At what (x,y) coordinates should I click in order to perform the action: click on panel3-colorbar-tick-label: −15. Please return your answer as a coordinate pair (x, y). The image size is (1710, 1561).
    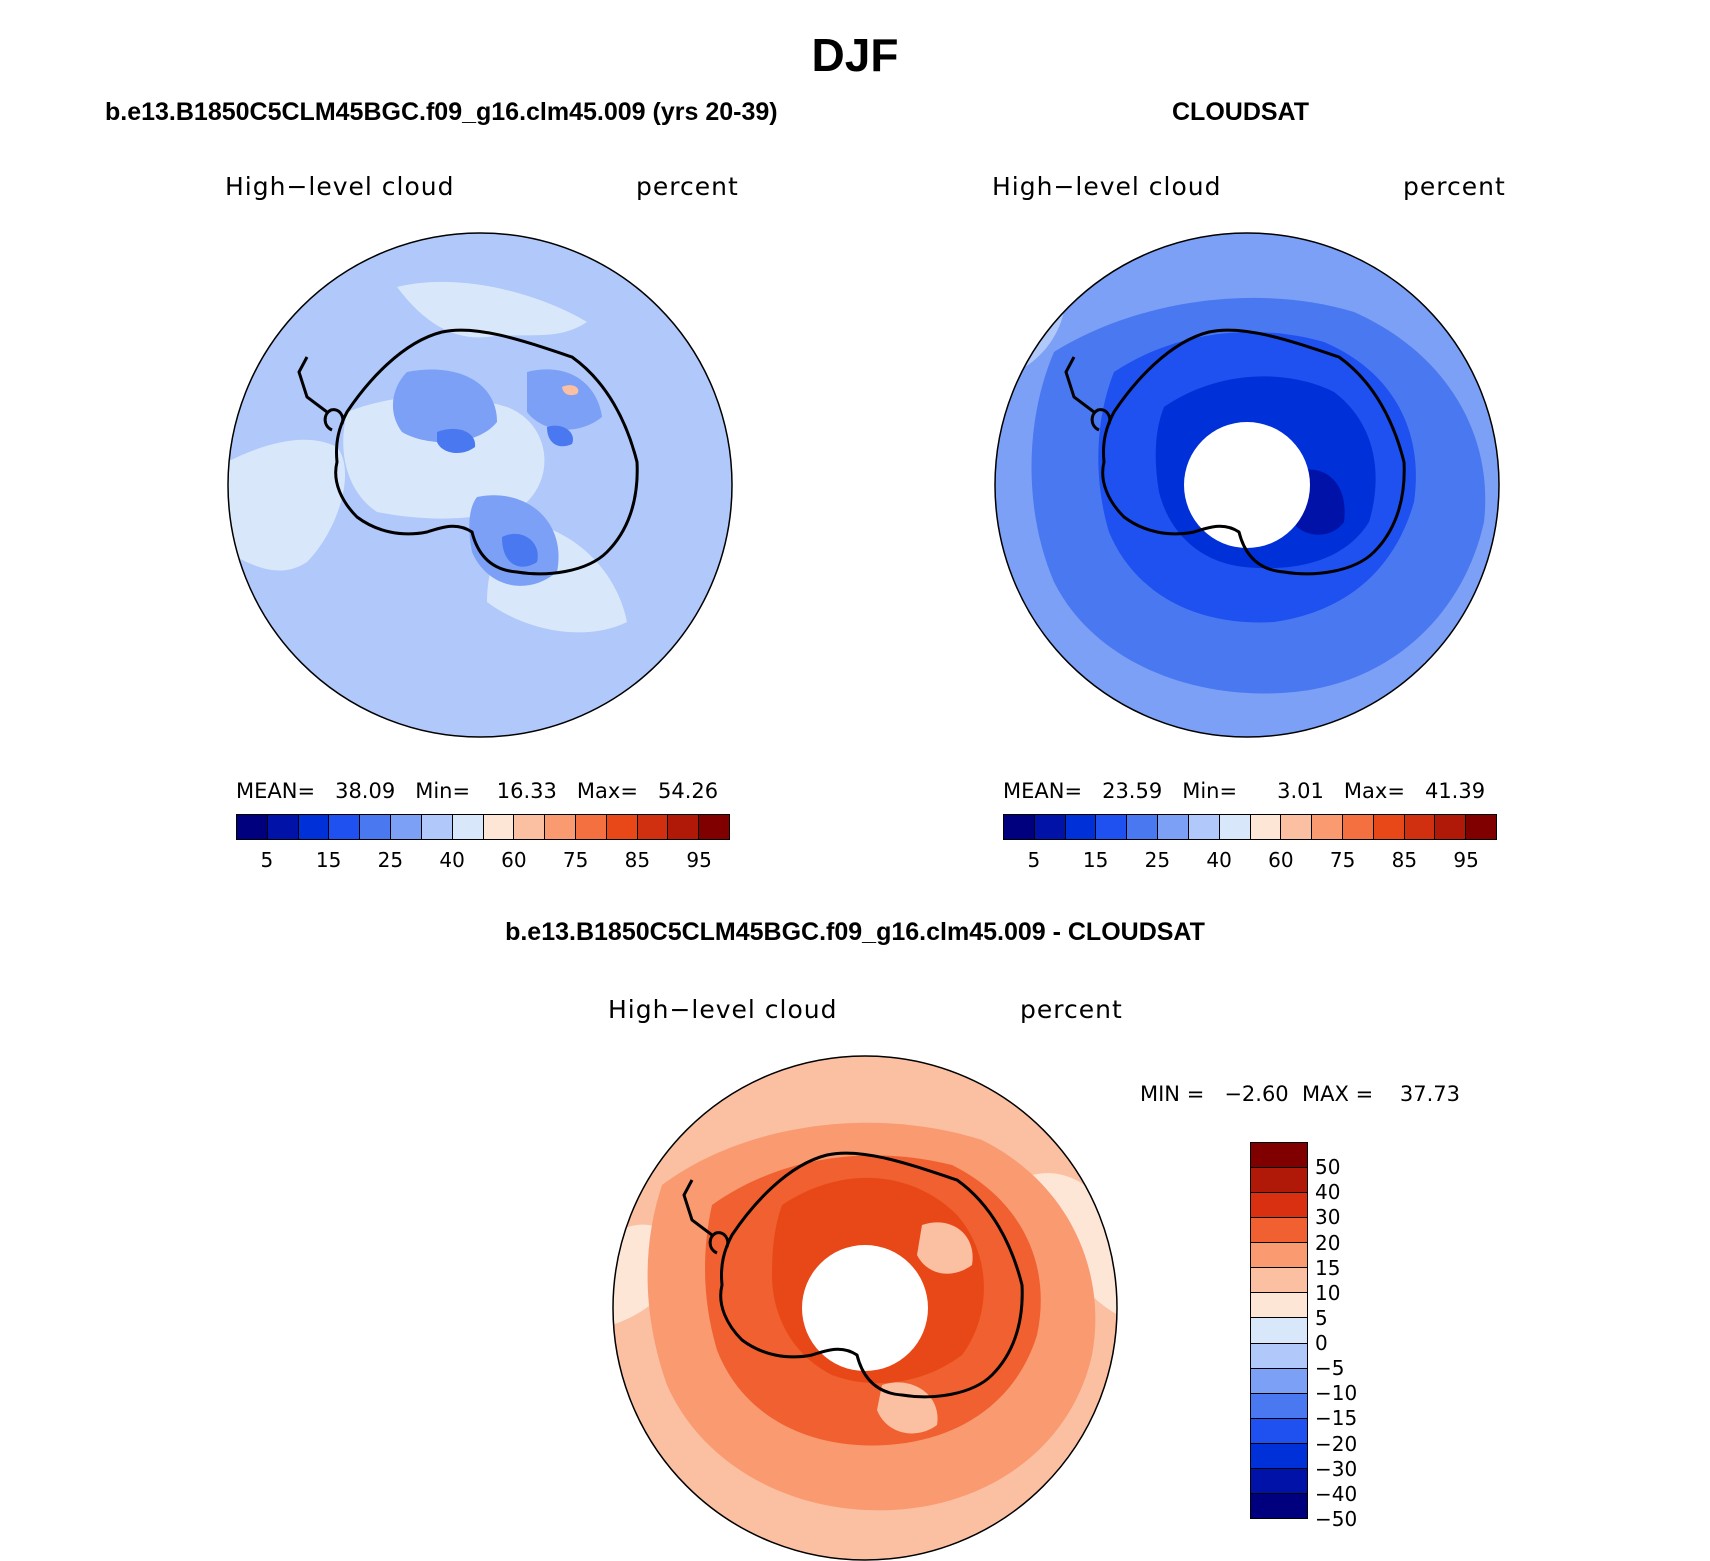
    Looking at the image, I should click on (1336, 1418).